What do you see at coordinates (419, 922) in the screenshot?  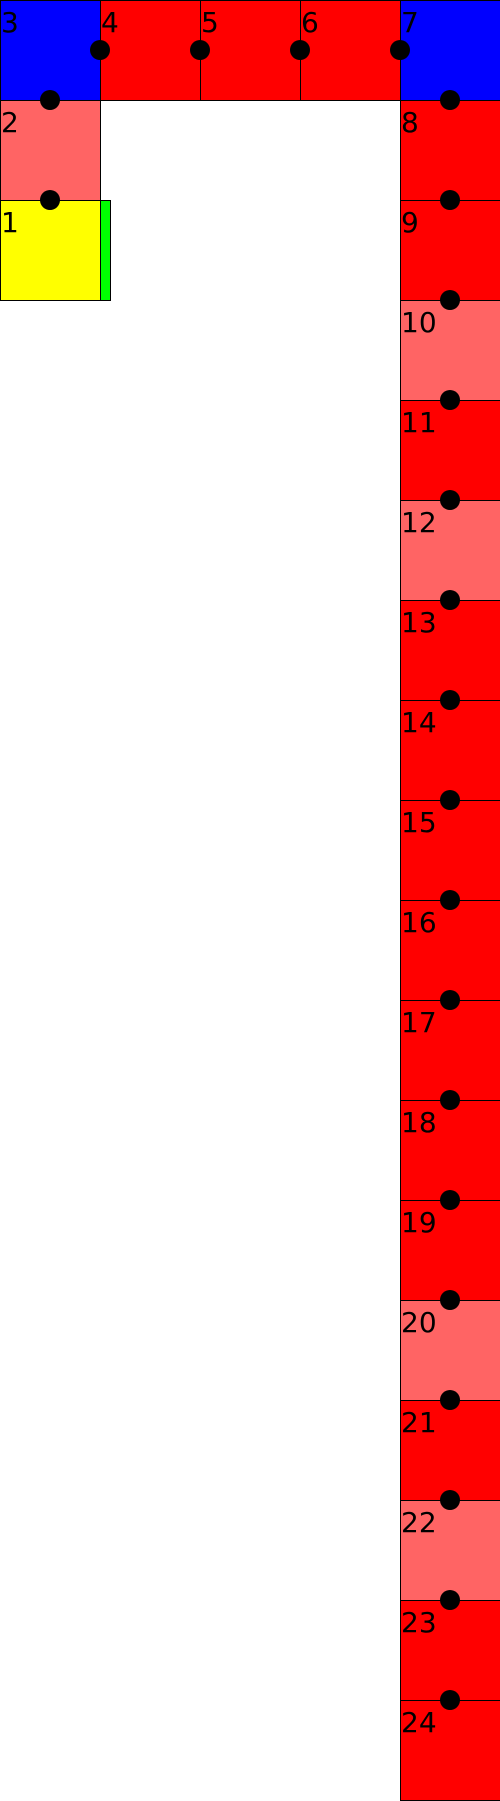 I see `cell-number: 16` at bounding box center [419, 922].